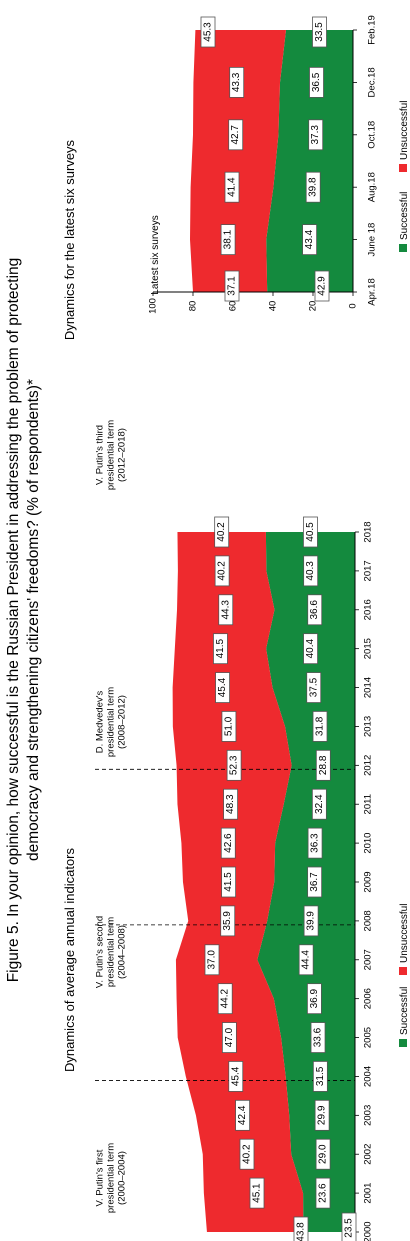  I want to click on value-successful-2012: 28.8, so click(323, 765).